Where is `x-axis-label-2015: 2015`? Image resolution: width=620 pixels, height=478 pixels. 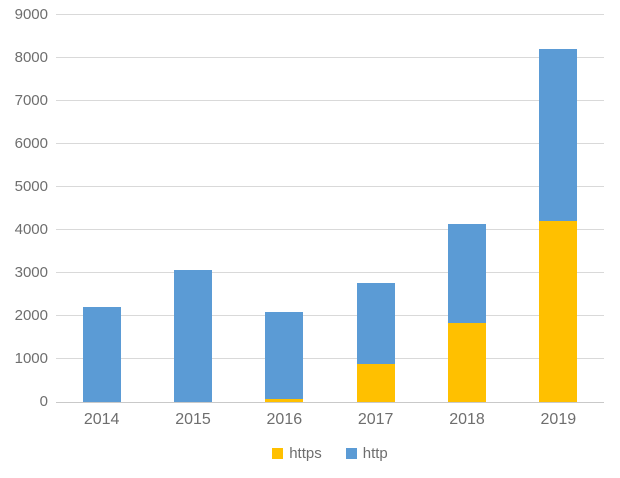 x-axis-label-2015: 2015 is located at coordinates (193, 419).